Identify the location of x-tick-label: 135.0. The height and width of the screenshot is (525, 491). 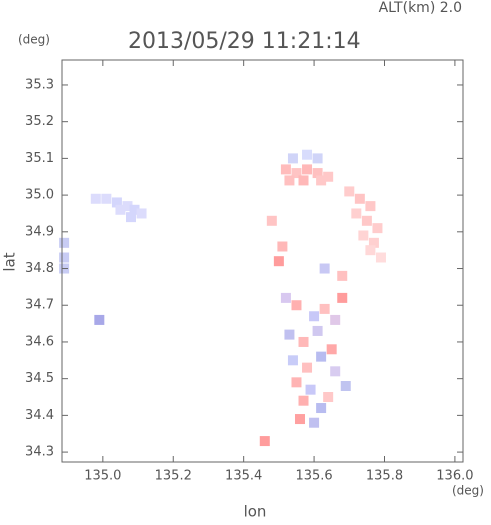
(102, 476).